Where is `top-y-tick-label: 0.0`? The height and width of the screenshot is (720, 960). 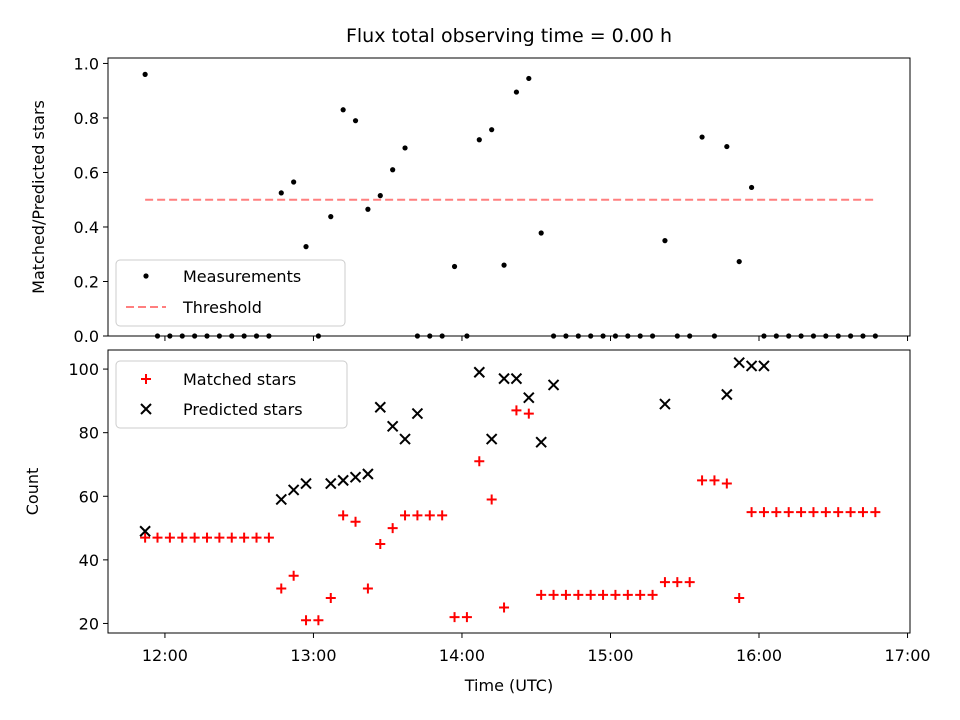 top-y-tick-label: 0.0 is located at coordinates (86, 336).